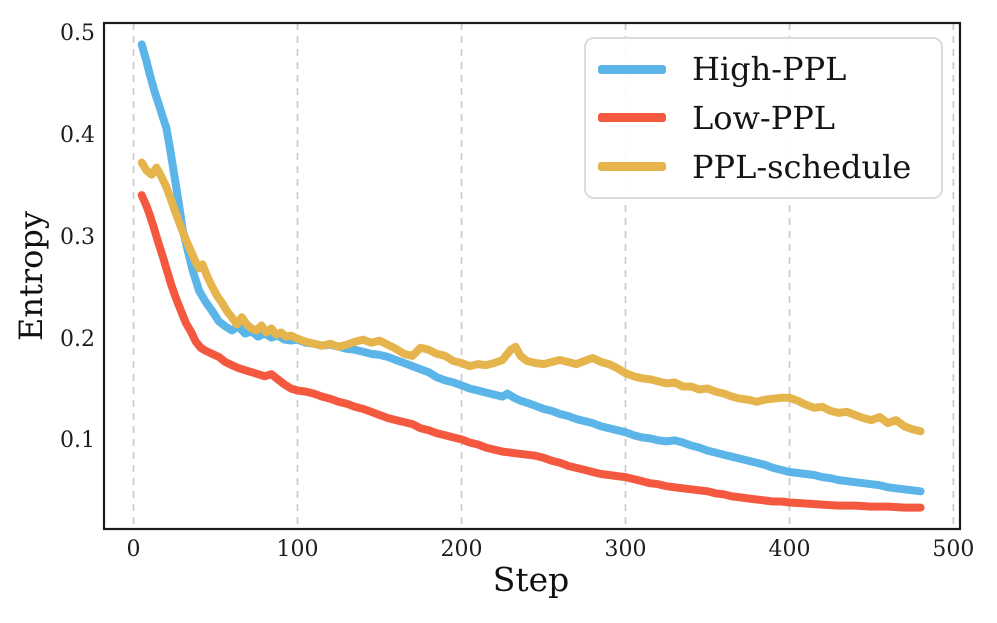 Image resolution: width=997 pixels, height=623 pixels. What do you see at coordinates (632, 118) in the screenshot?
I see `low-ppl-line-swatch` at bounding box center [632, 118].